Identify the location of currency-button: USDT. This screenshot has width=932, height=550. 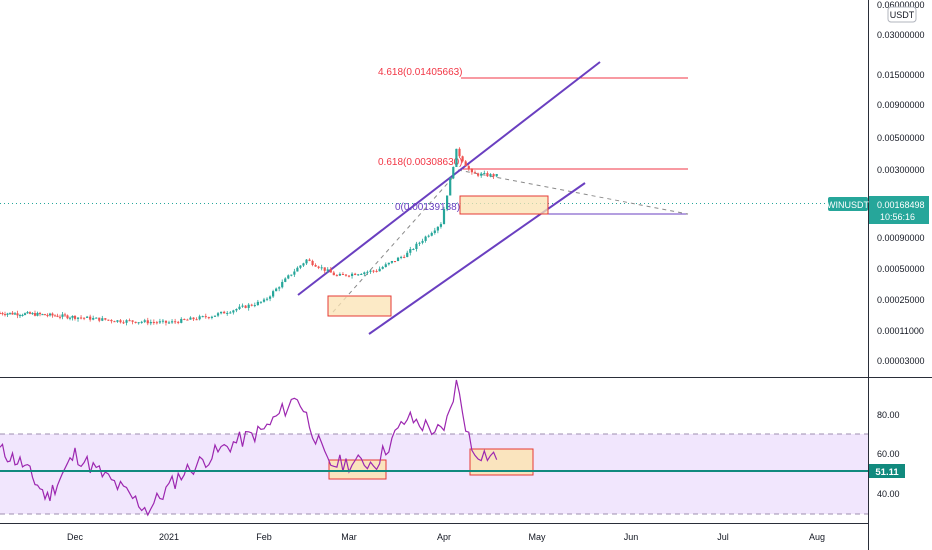
(902, 14).